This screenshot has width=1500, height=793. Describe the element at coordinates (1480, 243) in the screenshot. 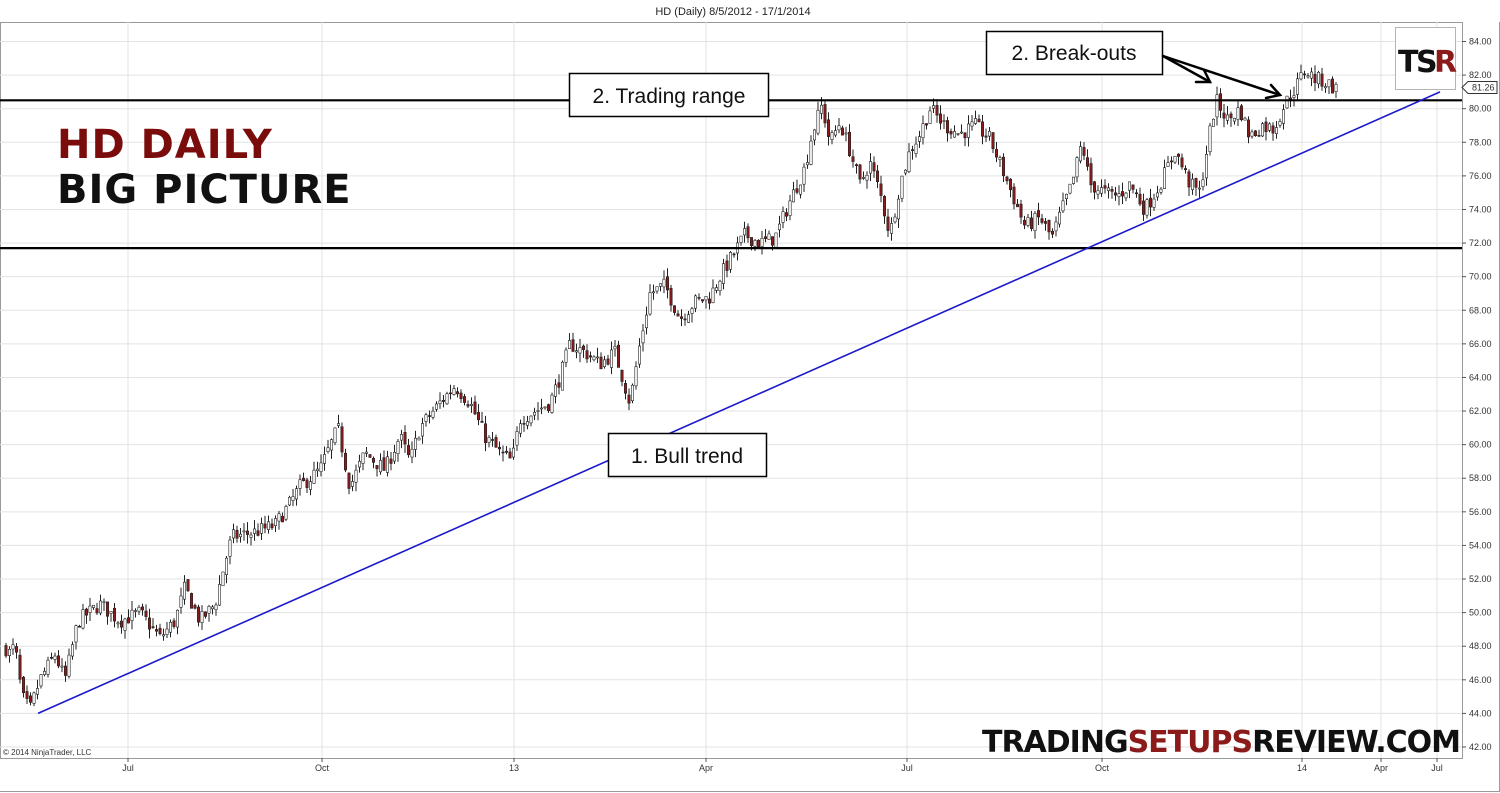

I see `y-tick-label: 72.00` at that location.